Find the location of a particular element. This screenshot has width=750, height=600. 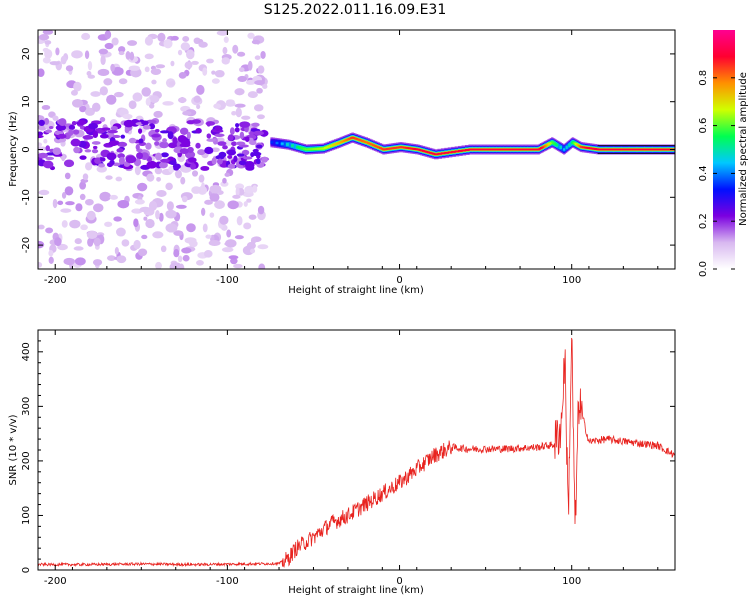

spectrogram-x-label: Height of straight line (km) is located at coordinates (356, 290).